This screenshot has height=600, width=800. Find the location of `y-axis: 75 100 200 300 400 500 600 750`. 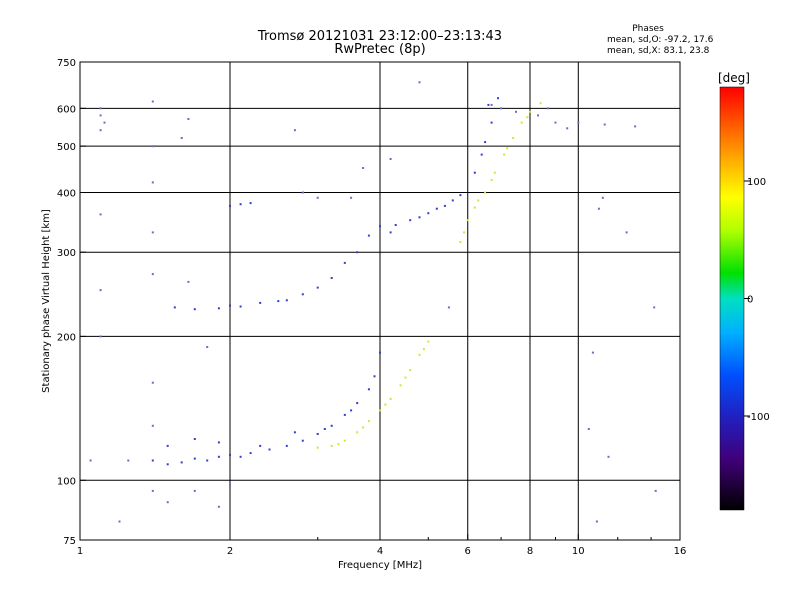

y-axis: 75 100 200 300 400 500 600 750 is located at coordinates (71, 302).